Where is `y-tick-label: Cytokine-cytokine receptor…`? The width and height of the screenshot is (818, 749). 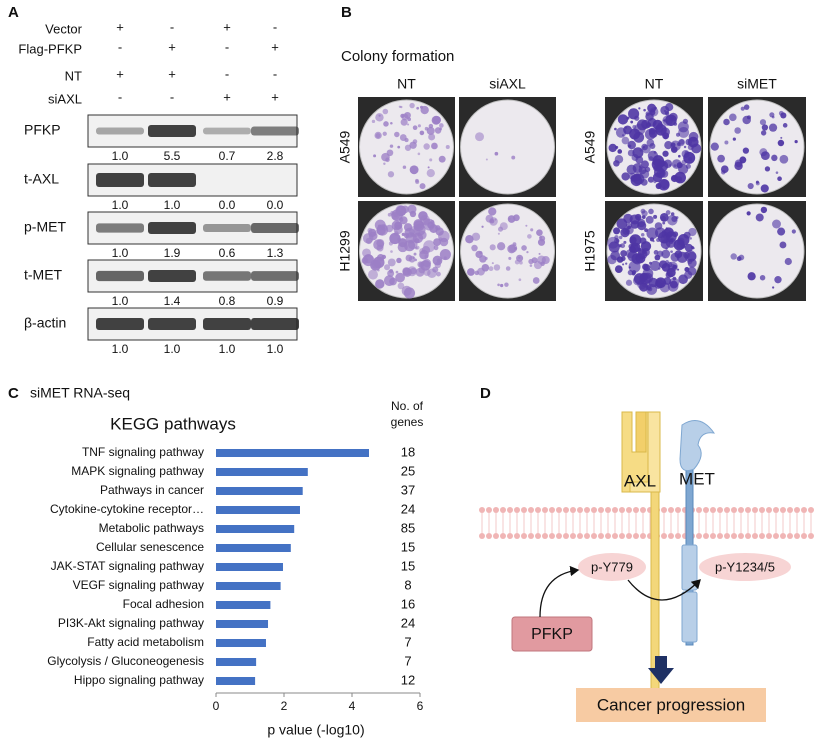 y-tick-label: Cytokine-cytokine receptor… is located at coordinates (127, 509).